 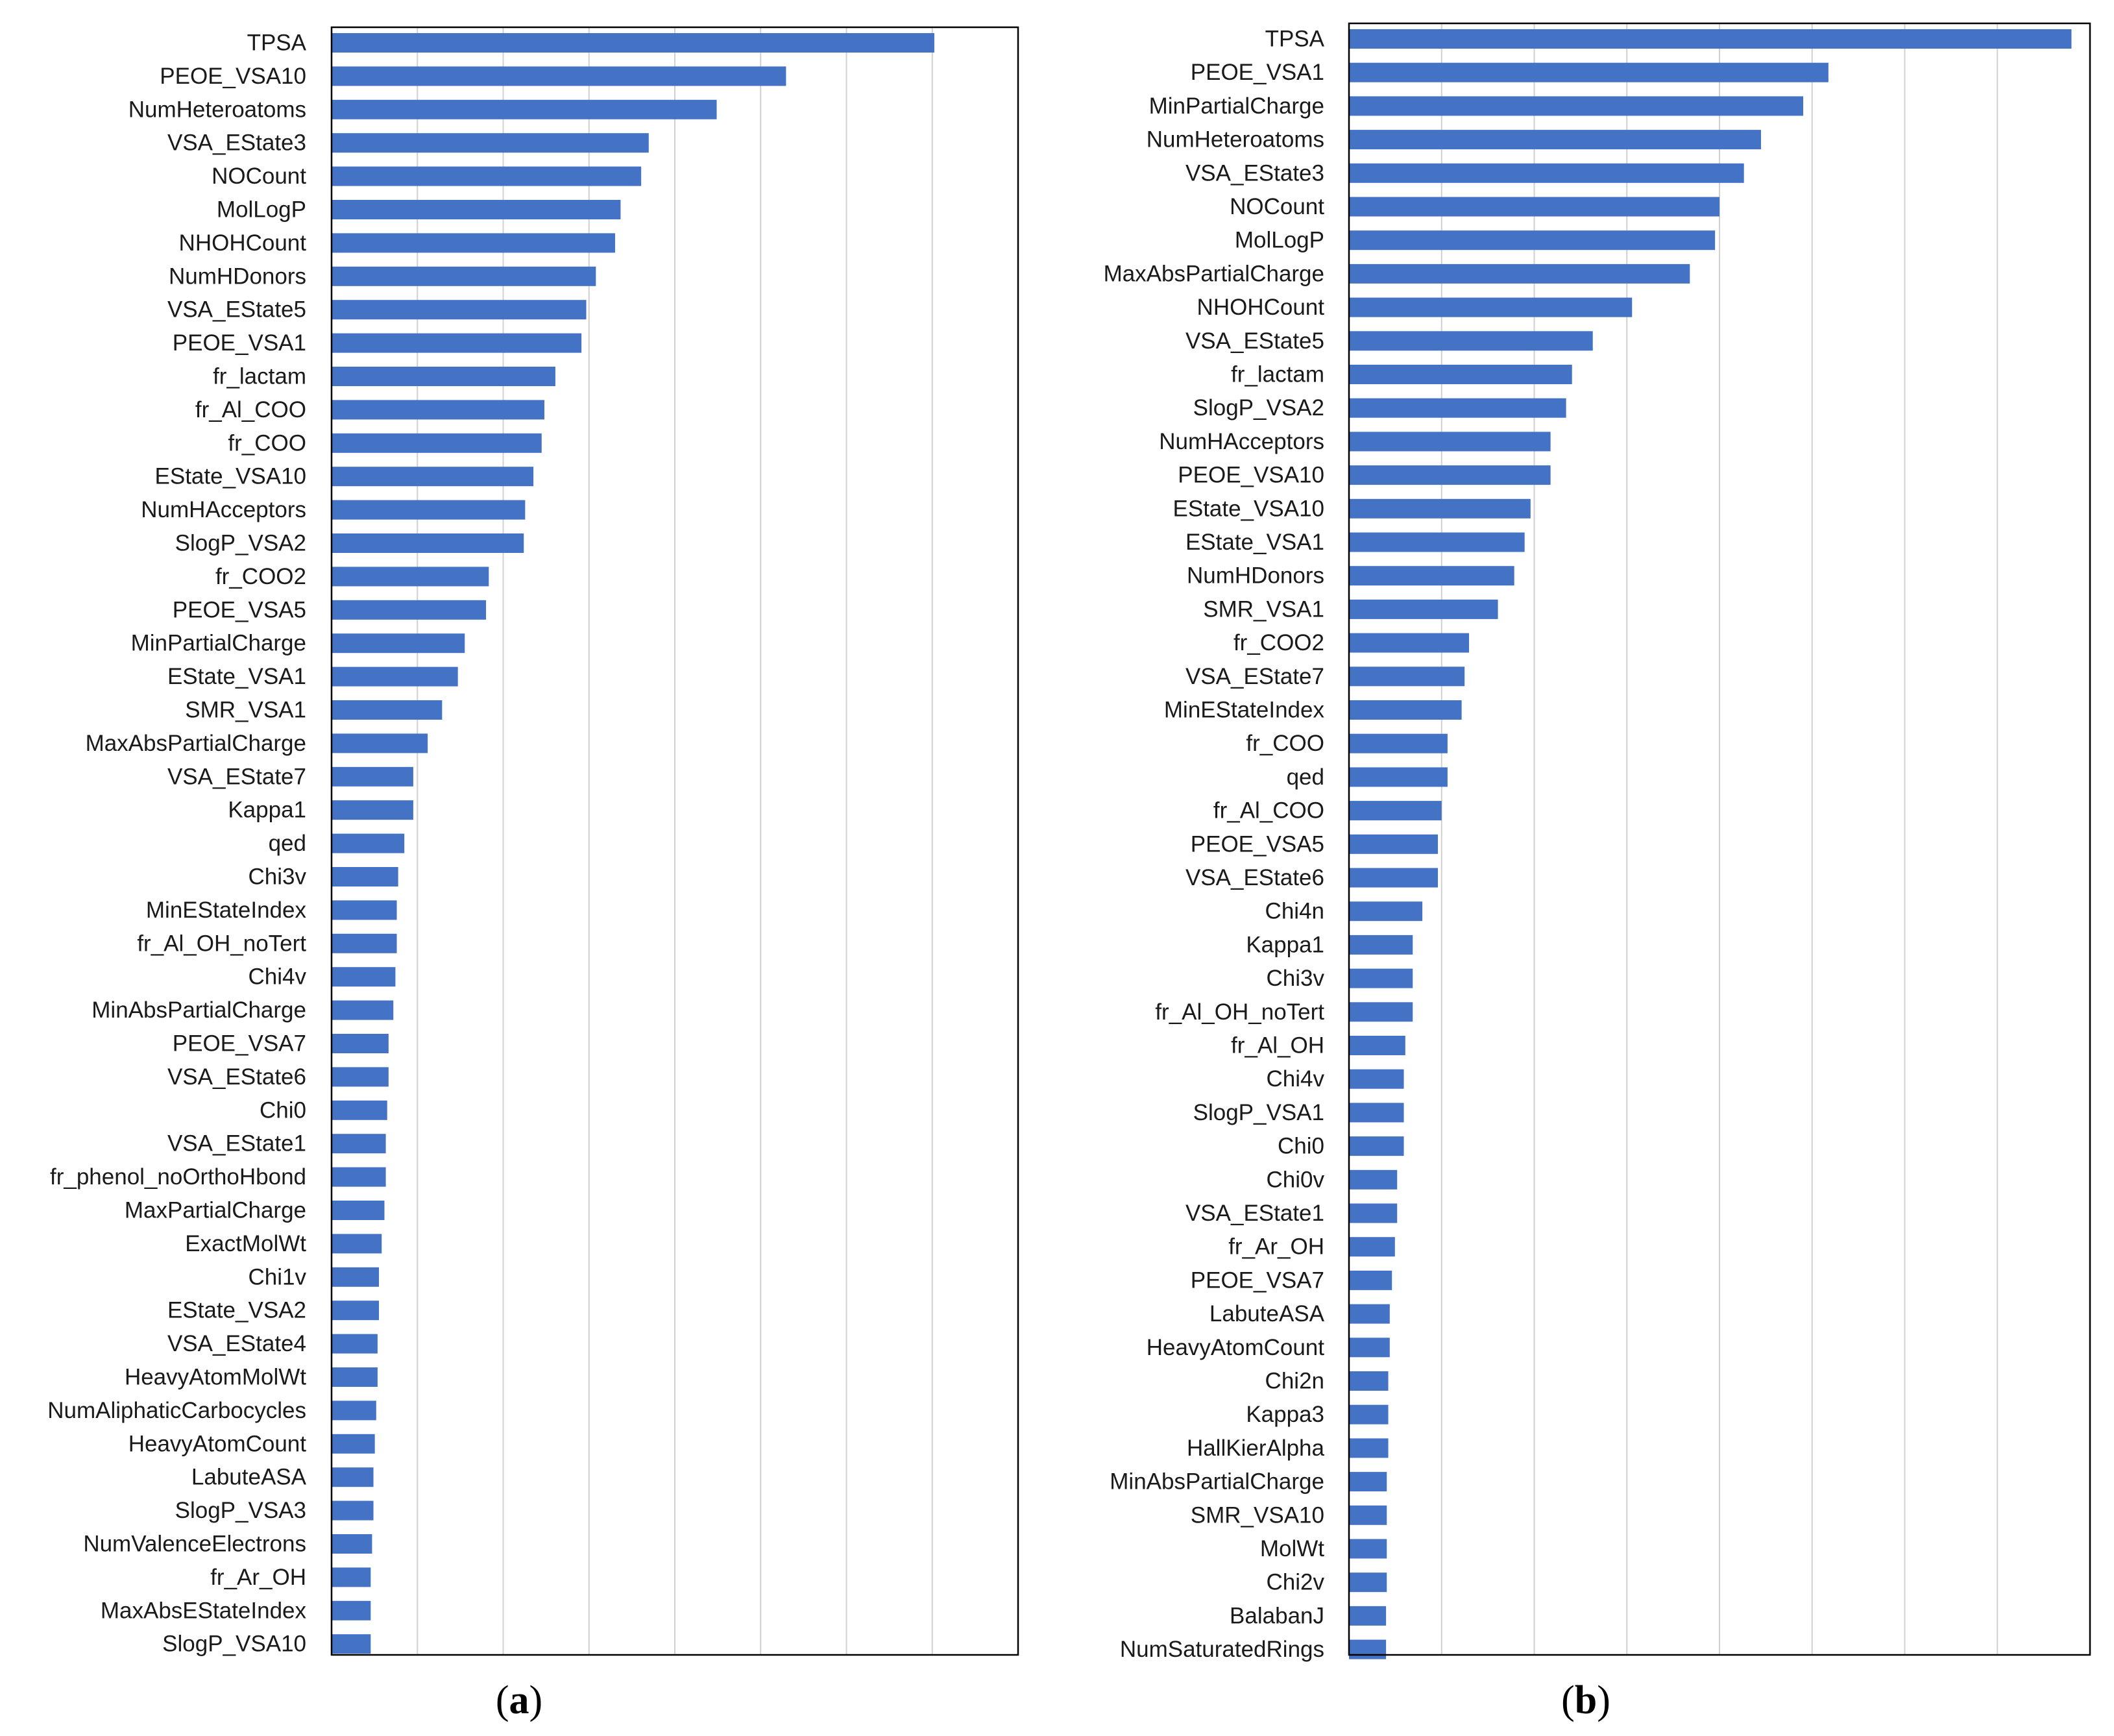 I want to click on category-label: EState_VSA1, so click(x=236, y=676).